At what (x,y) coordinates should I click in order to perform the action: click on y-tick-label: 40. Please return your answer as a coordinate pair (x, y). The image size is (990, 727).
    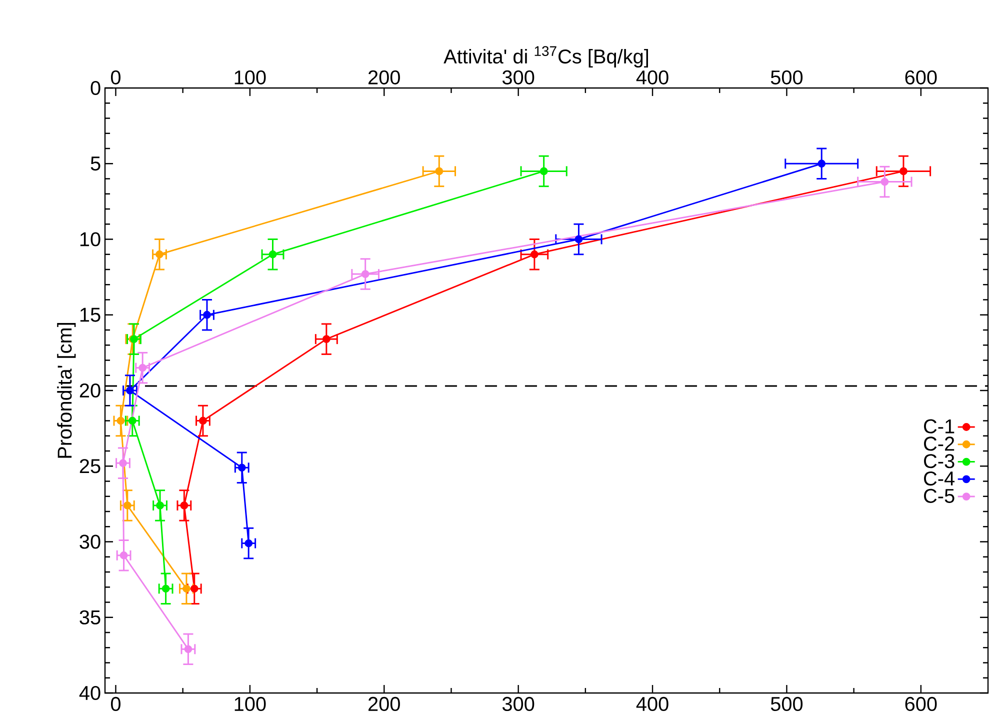
    Looking at the image, I should click on (89, 693).